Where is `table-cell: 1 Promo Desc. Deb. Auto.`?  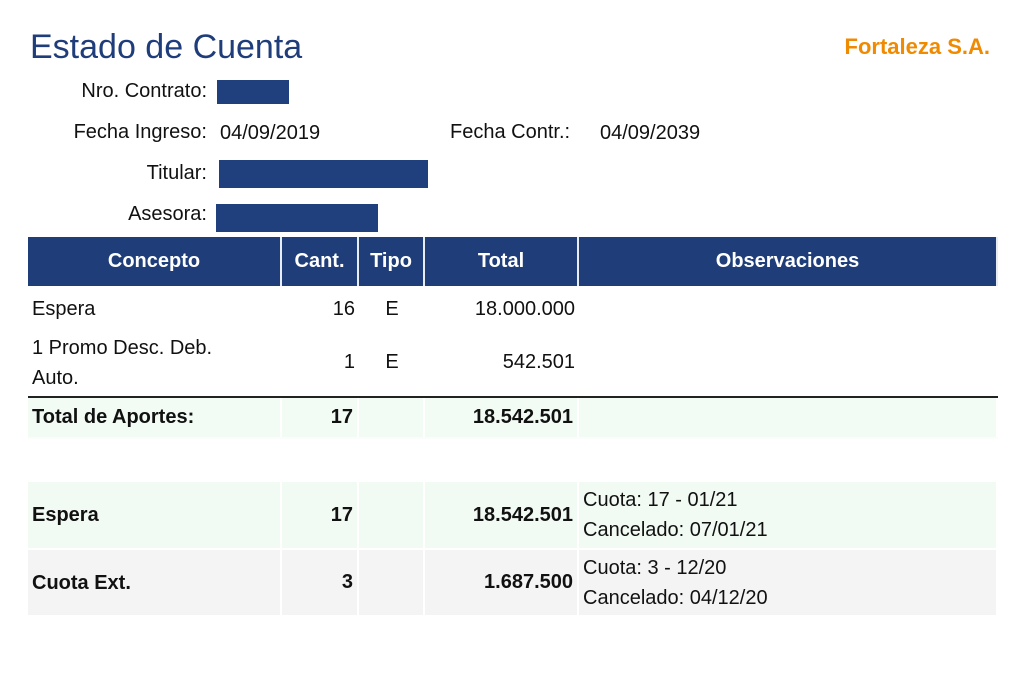
table-cell: 1 Promo Desc. Deb. Auto. is located at coordinates (122, 362).